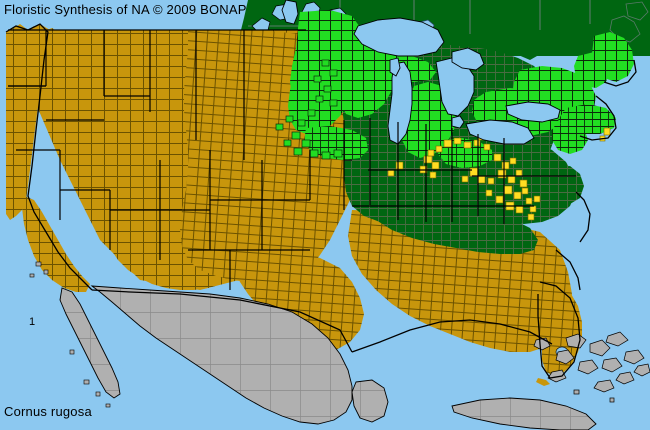 The image size is (650, 430). What do you see at coordinates (309, 109) in the screenshot?
I see `scattered-present-counties` at bounding box center [309, 109].